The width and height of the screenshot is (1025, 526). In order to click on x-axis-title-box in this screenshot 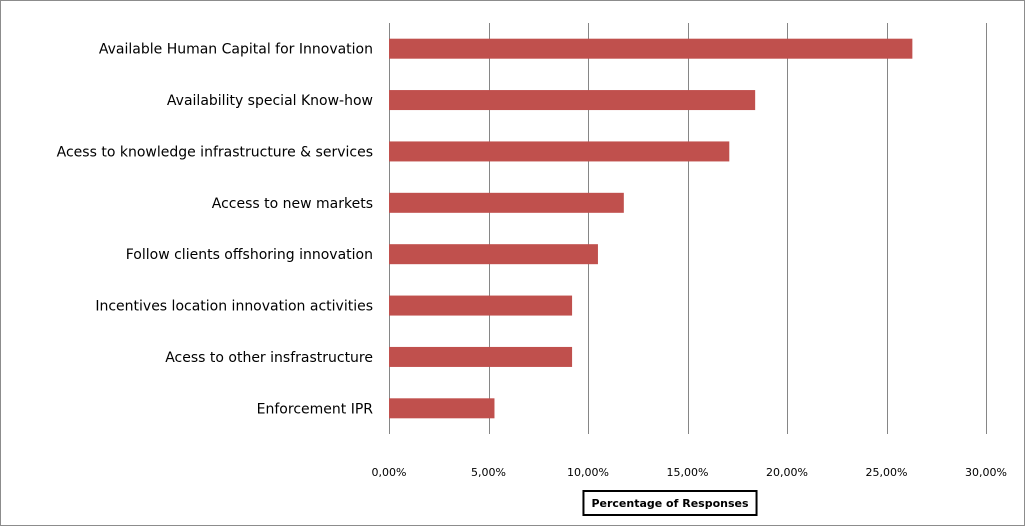, I will do `click(670, 503)`.